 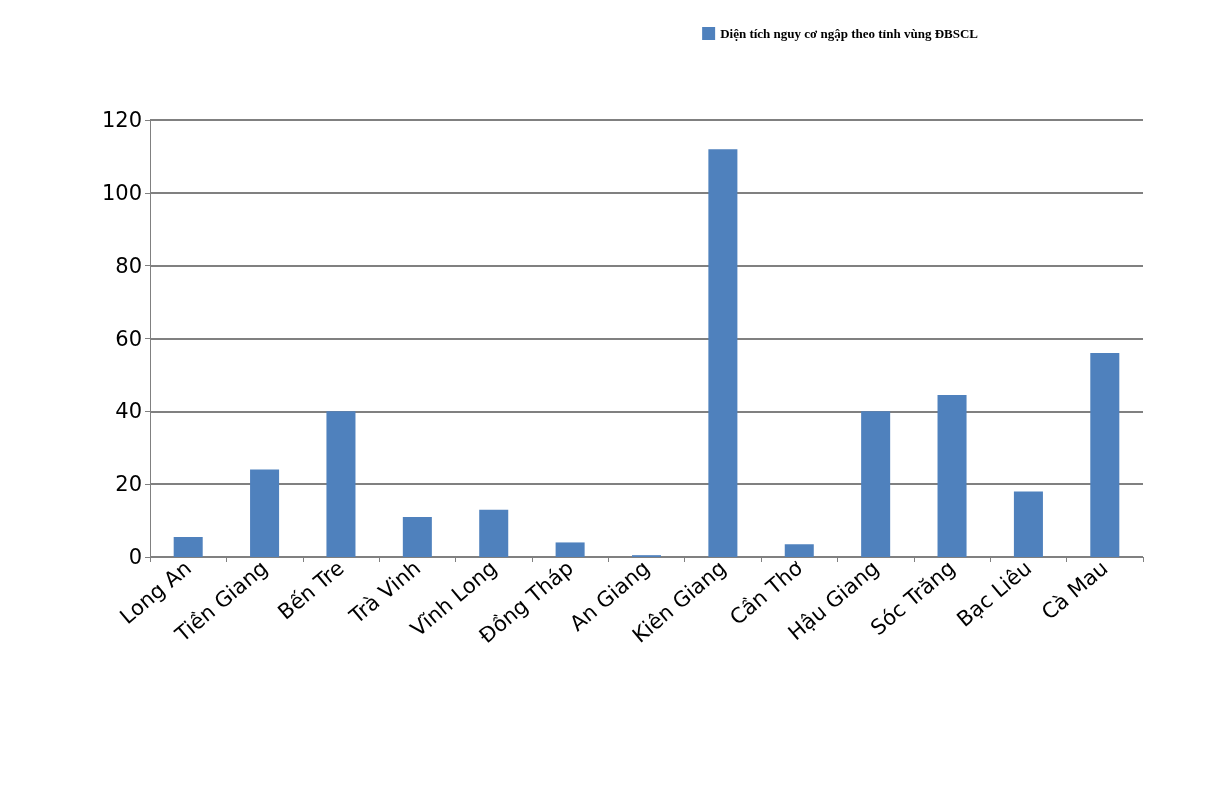 I want to click on x-tick-label: Cà Mau, so click(x=1074, y=590).